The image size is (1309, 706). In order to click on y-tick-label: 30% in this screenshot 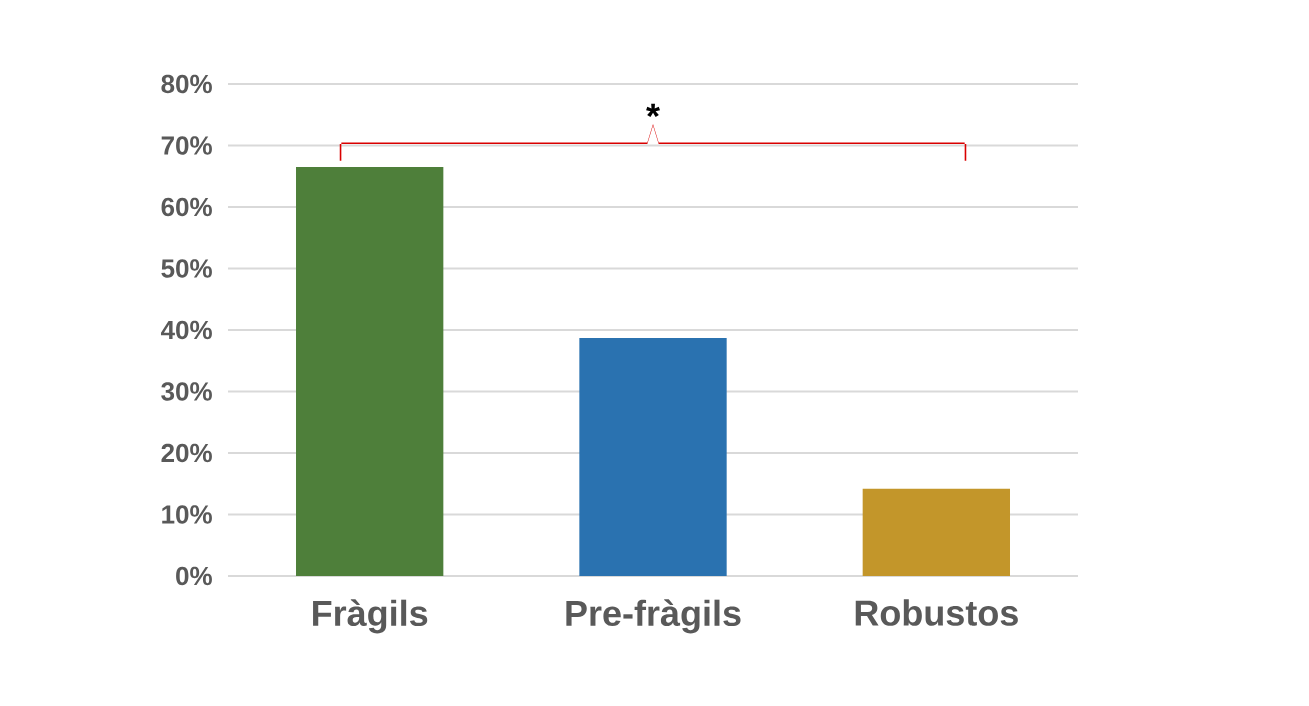, I will do `click(186, 391)`.